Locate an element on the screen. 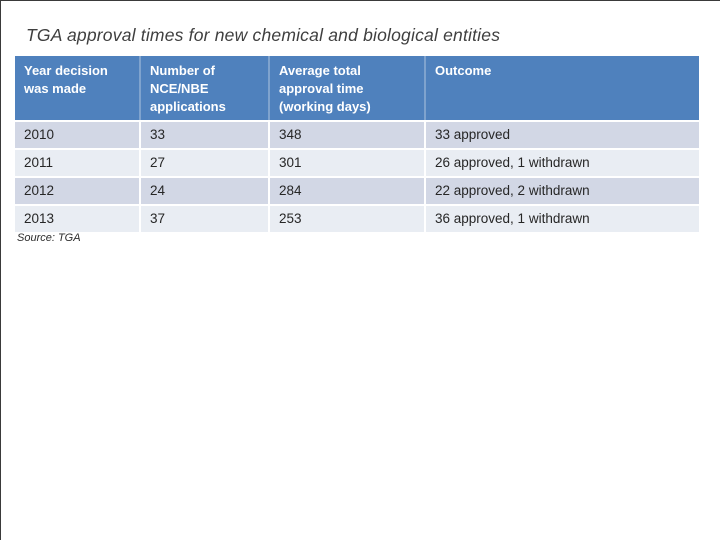 The width and height of the screenshot is (720, 540). cell-year: 2011 is located at coordinates (77, 162).